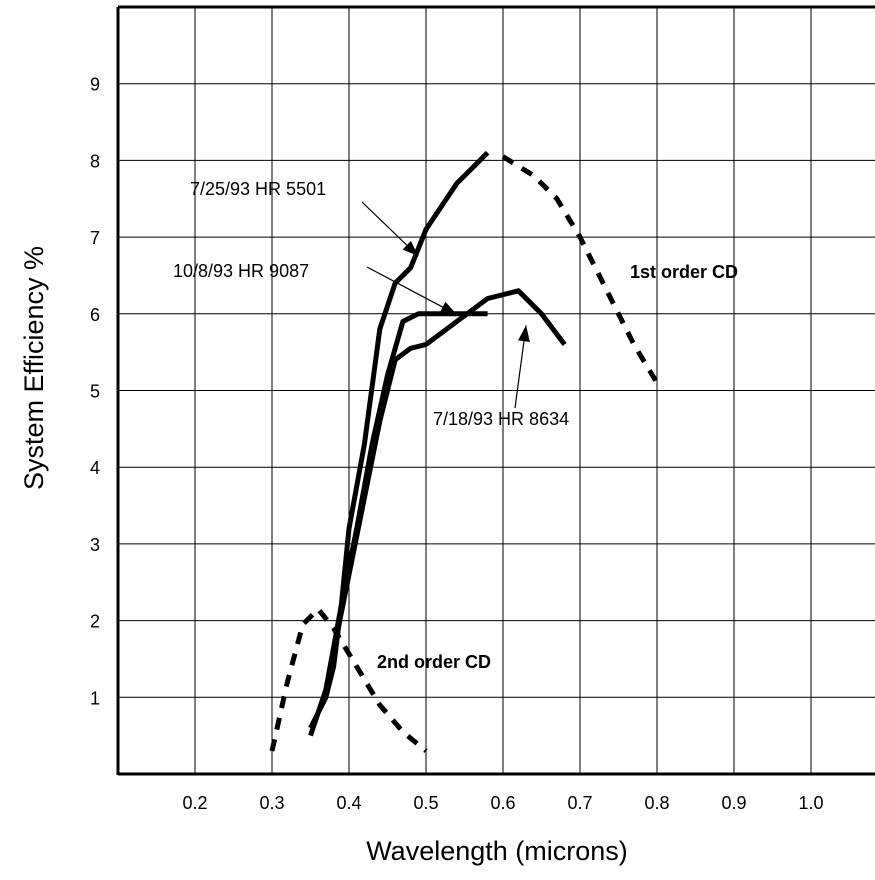 This screenshot has width=875, height=880. I want to click on x-tick-label: 0.9, so click(733, 803).